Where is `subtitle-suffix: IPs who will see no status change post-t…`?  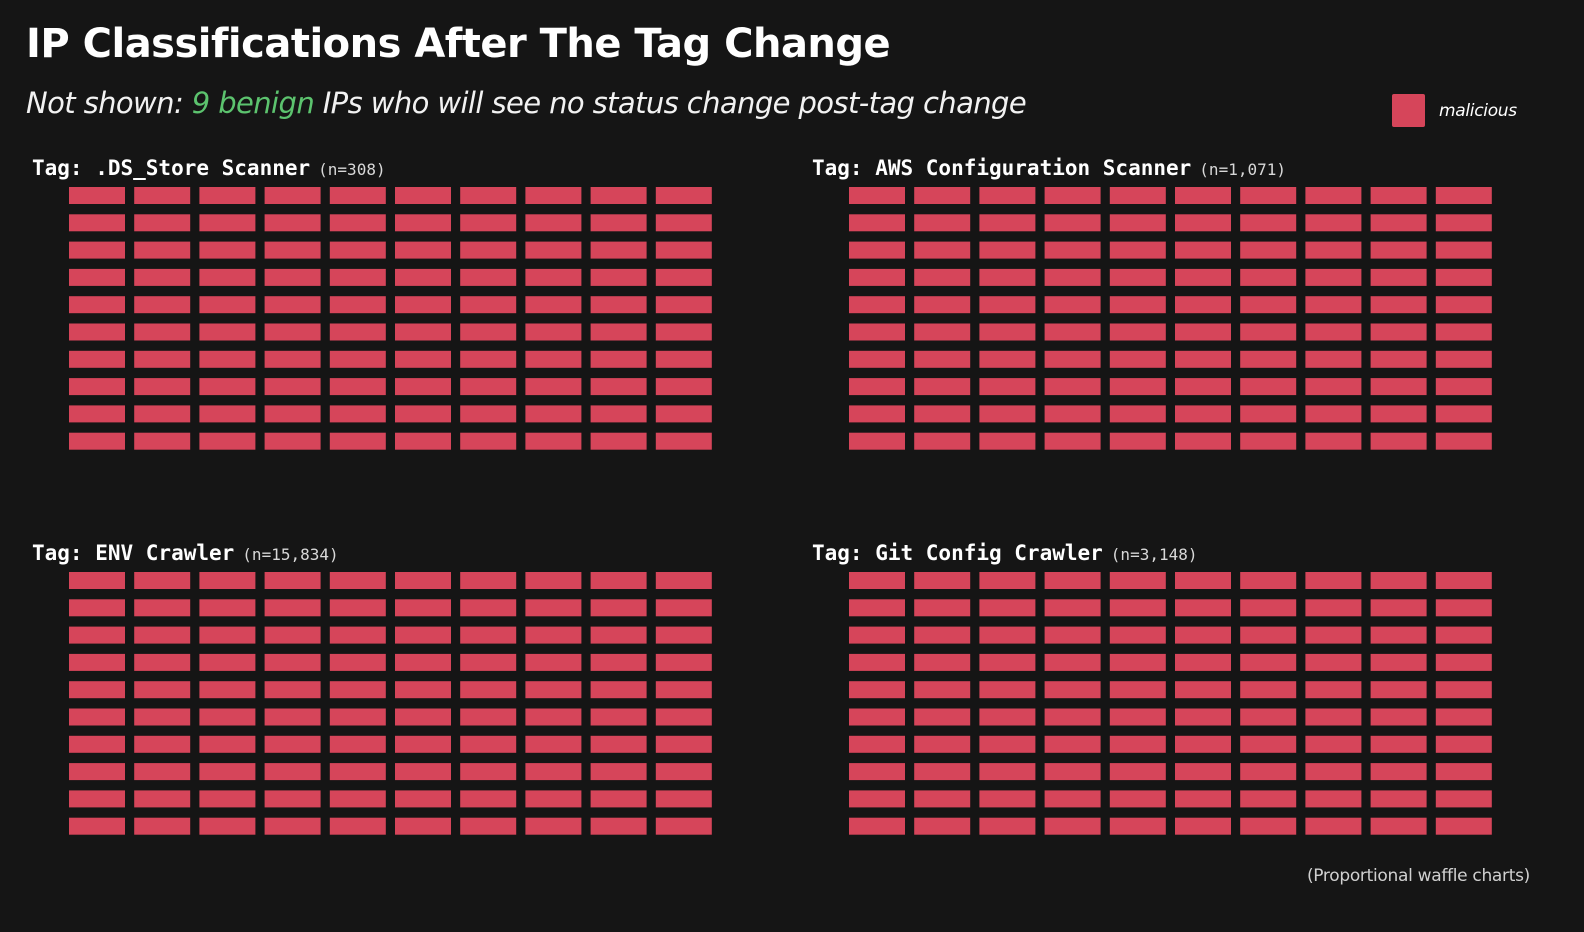 subtitle-suffix: IPs who will see no status change post-t… is located at coordinates (670, 103).